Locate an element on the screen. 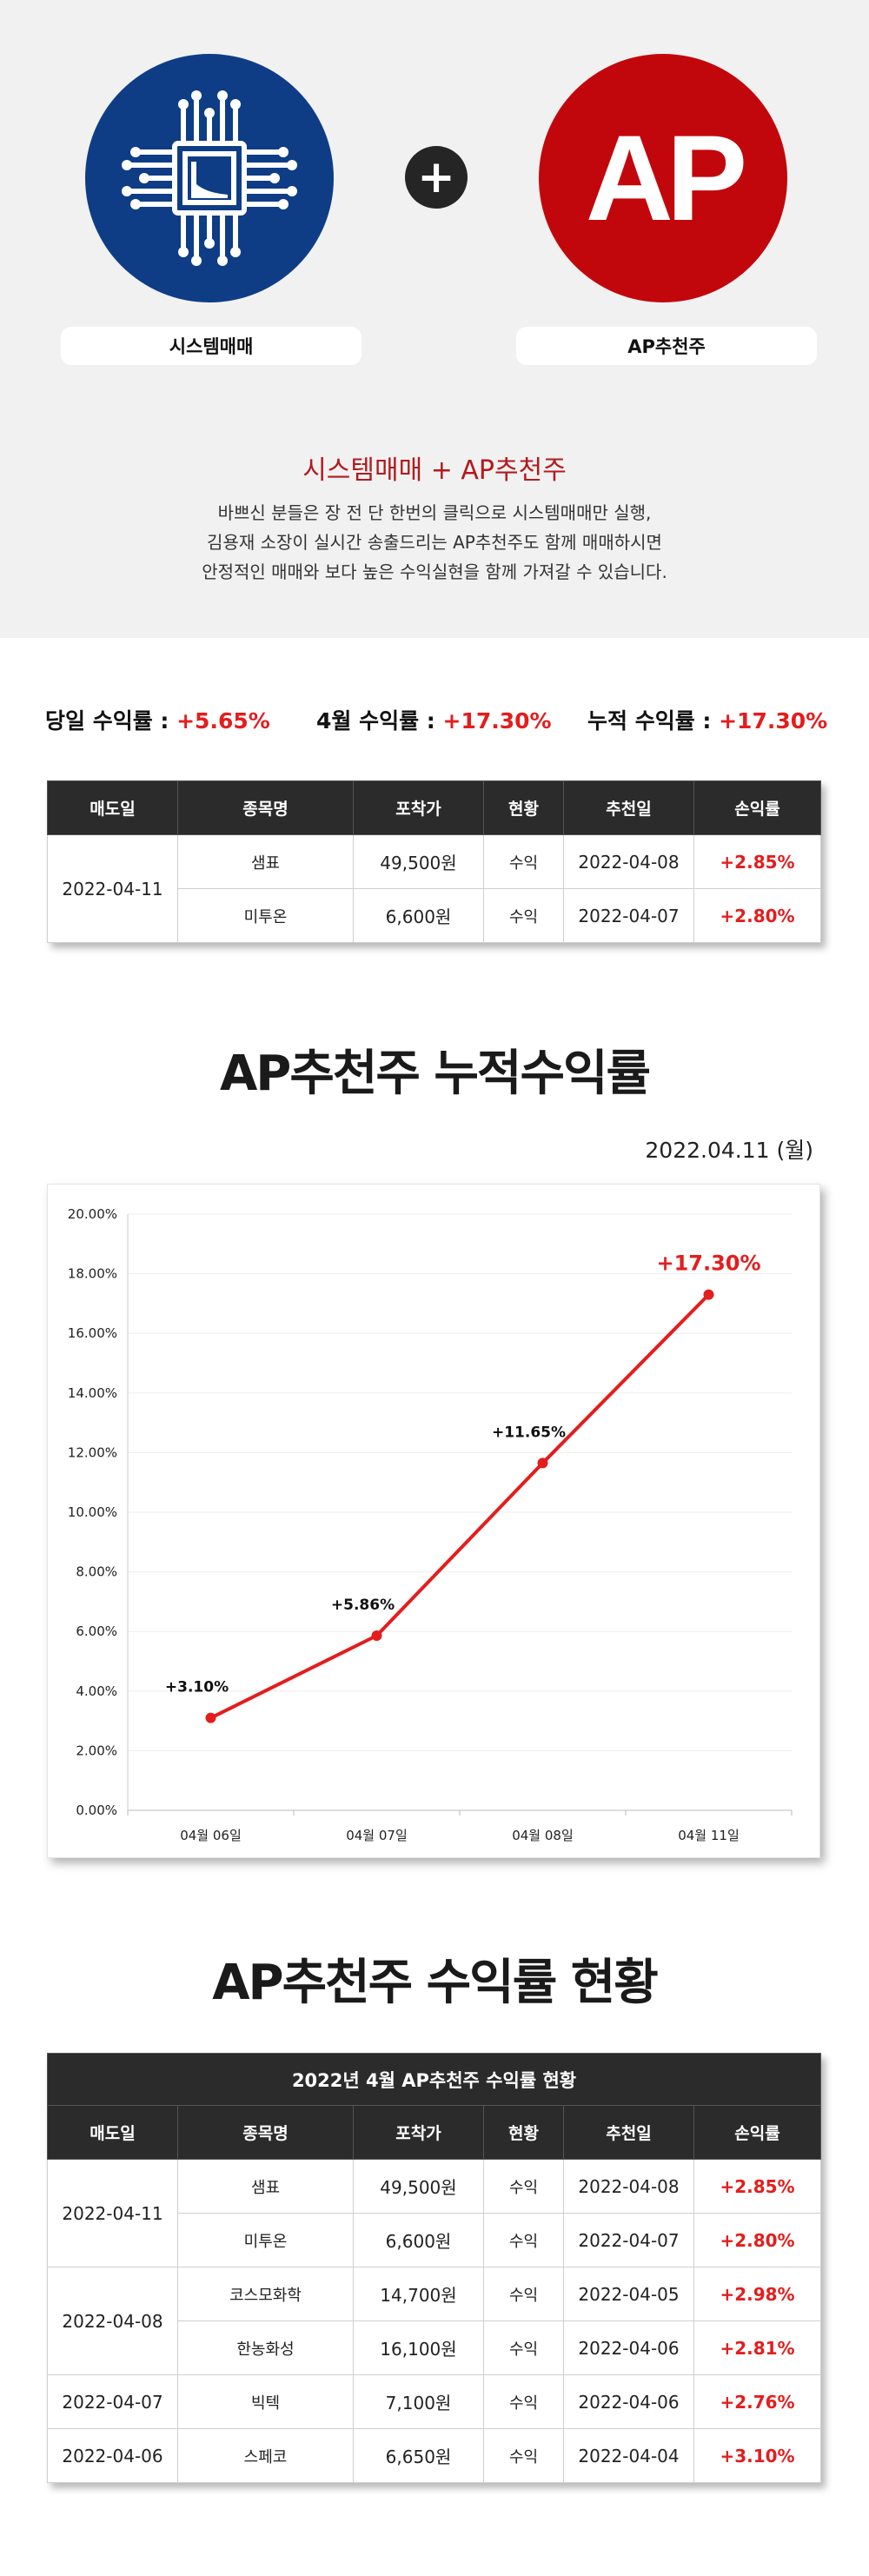 The image size is (869, 2576). system-trading-label: 시스템매매 is located at coordinates (211, 346).